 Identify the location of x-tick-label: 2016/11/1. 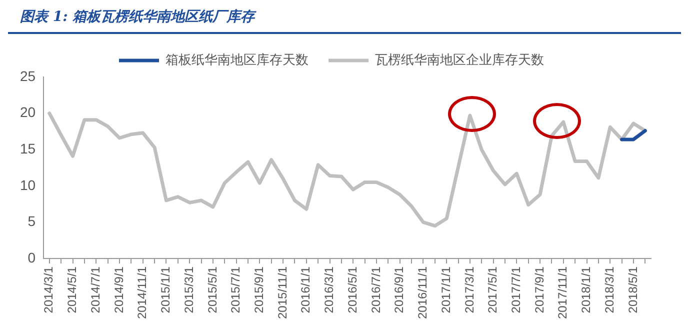
(423, 293).